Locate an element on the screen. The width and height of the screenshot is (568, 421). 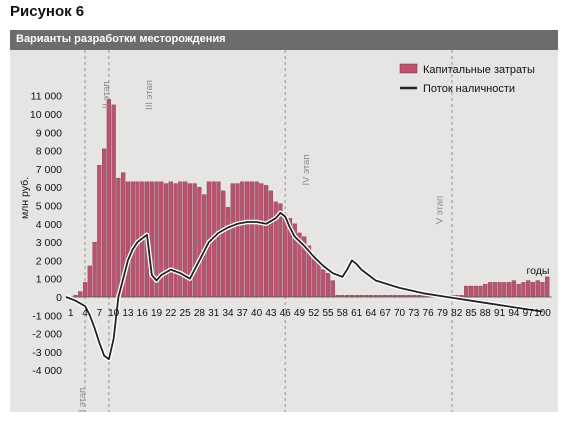
y-tick-label: 10 000 is located at coordinates (46, 115).